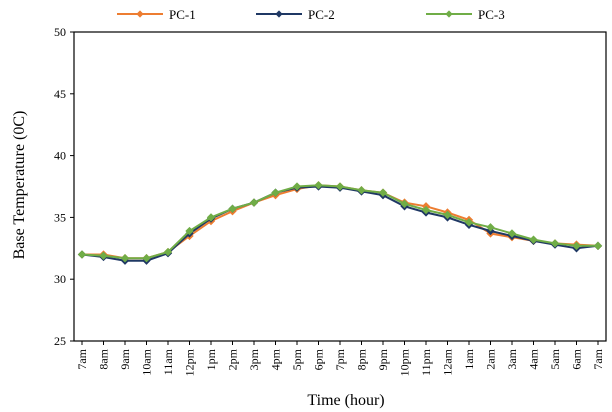 This screenshot has height=412, width=612. I want to click on y-tick-label: 45, so click(60, 94).